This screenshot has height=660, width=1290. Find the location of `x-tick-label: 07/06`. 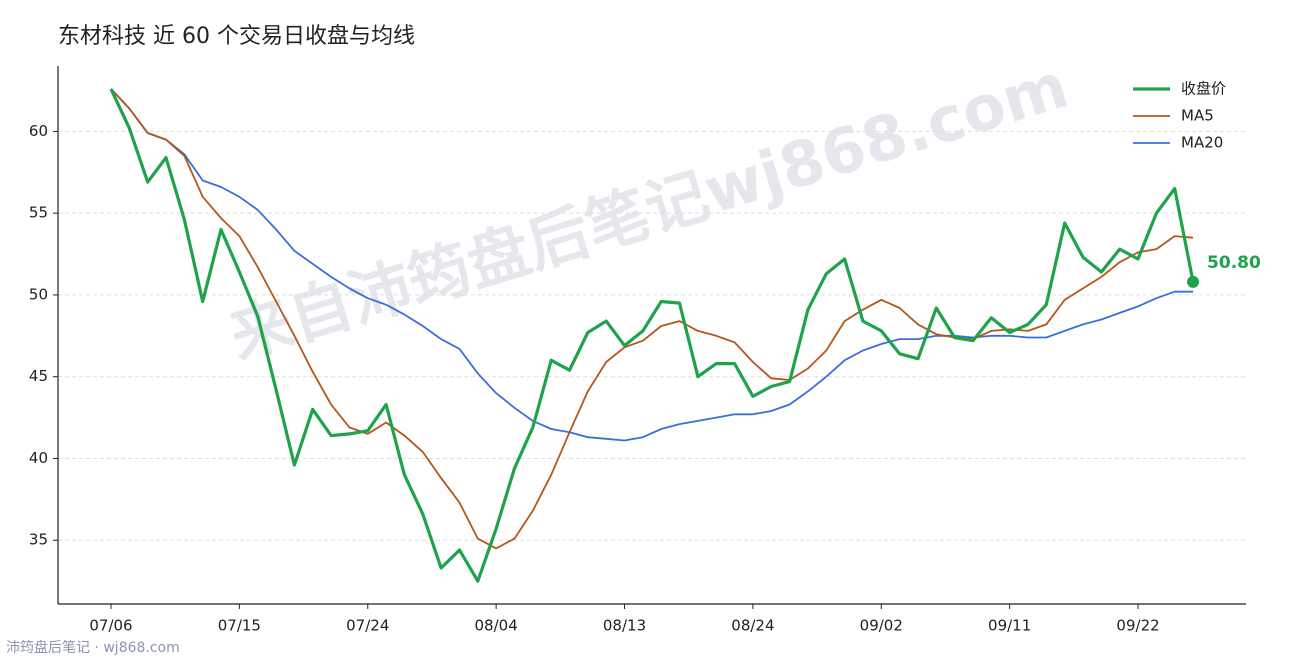

x-tick-label: 07/06 is located at coordinates (110, 626).